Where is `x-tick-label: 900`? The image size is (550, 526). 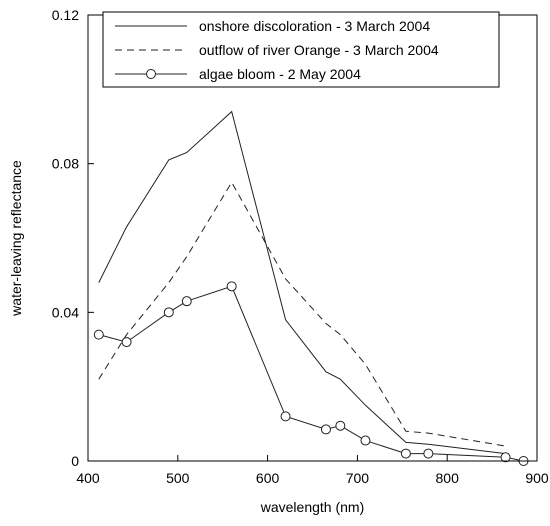 x-tick-label: 900 is located at coordinates (537, 478).